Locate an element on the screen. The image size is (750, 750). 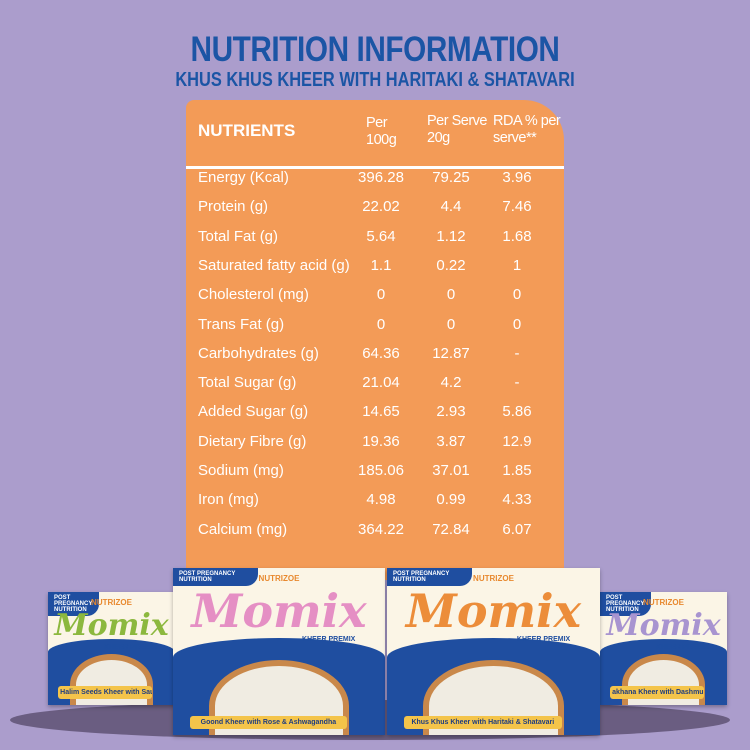
header-per-serve: Per Serve 20g is located at coordinates (457, 130).